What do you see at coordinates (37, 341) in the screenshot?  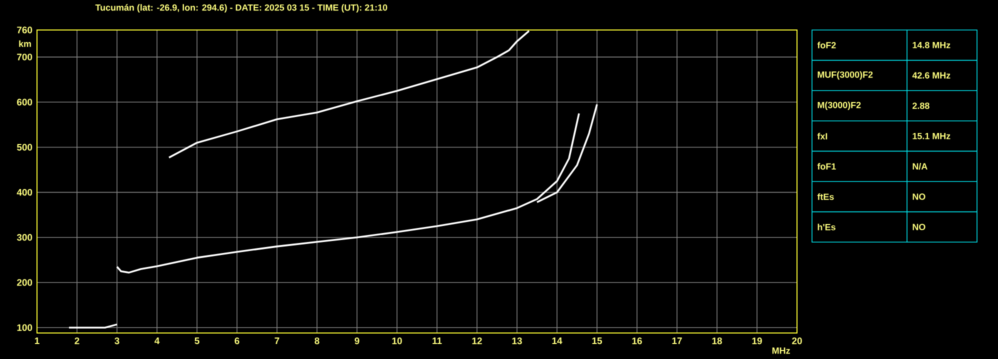 I see `x-tick-label: 1` at bounding box center [37, 341].